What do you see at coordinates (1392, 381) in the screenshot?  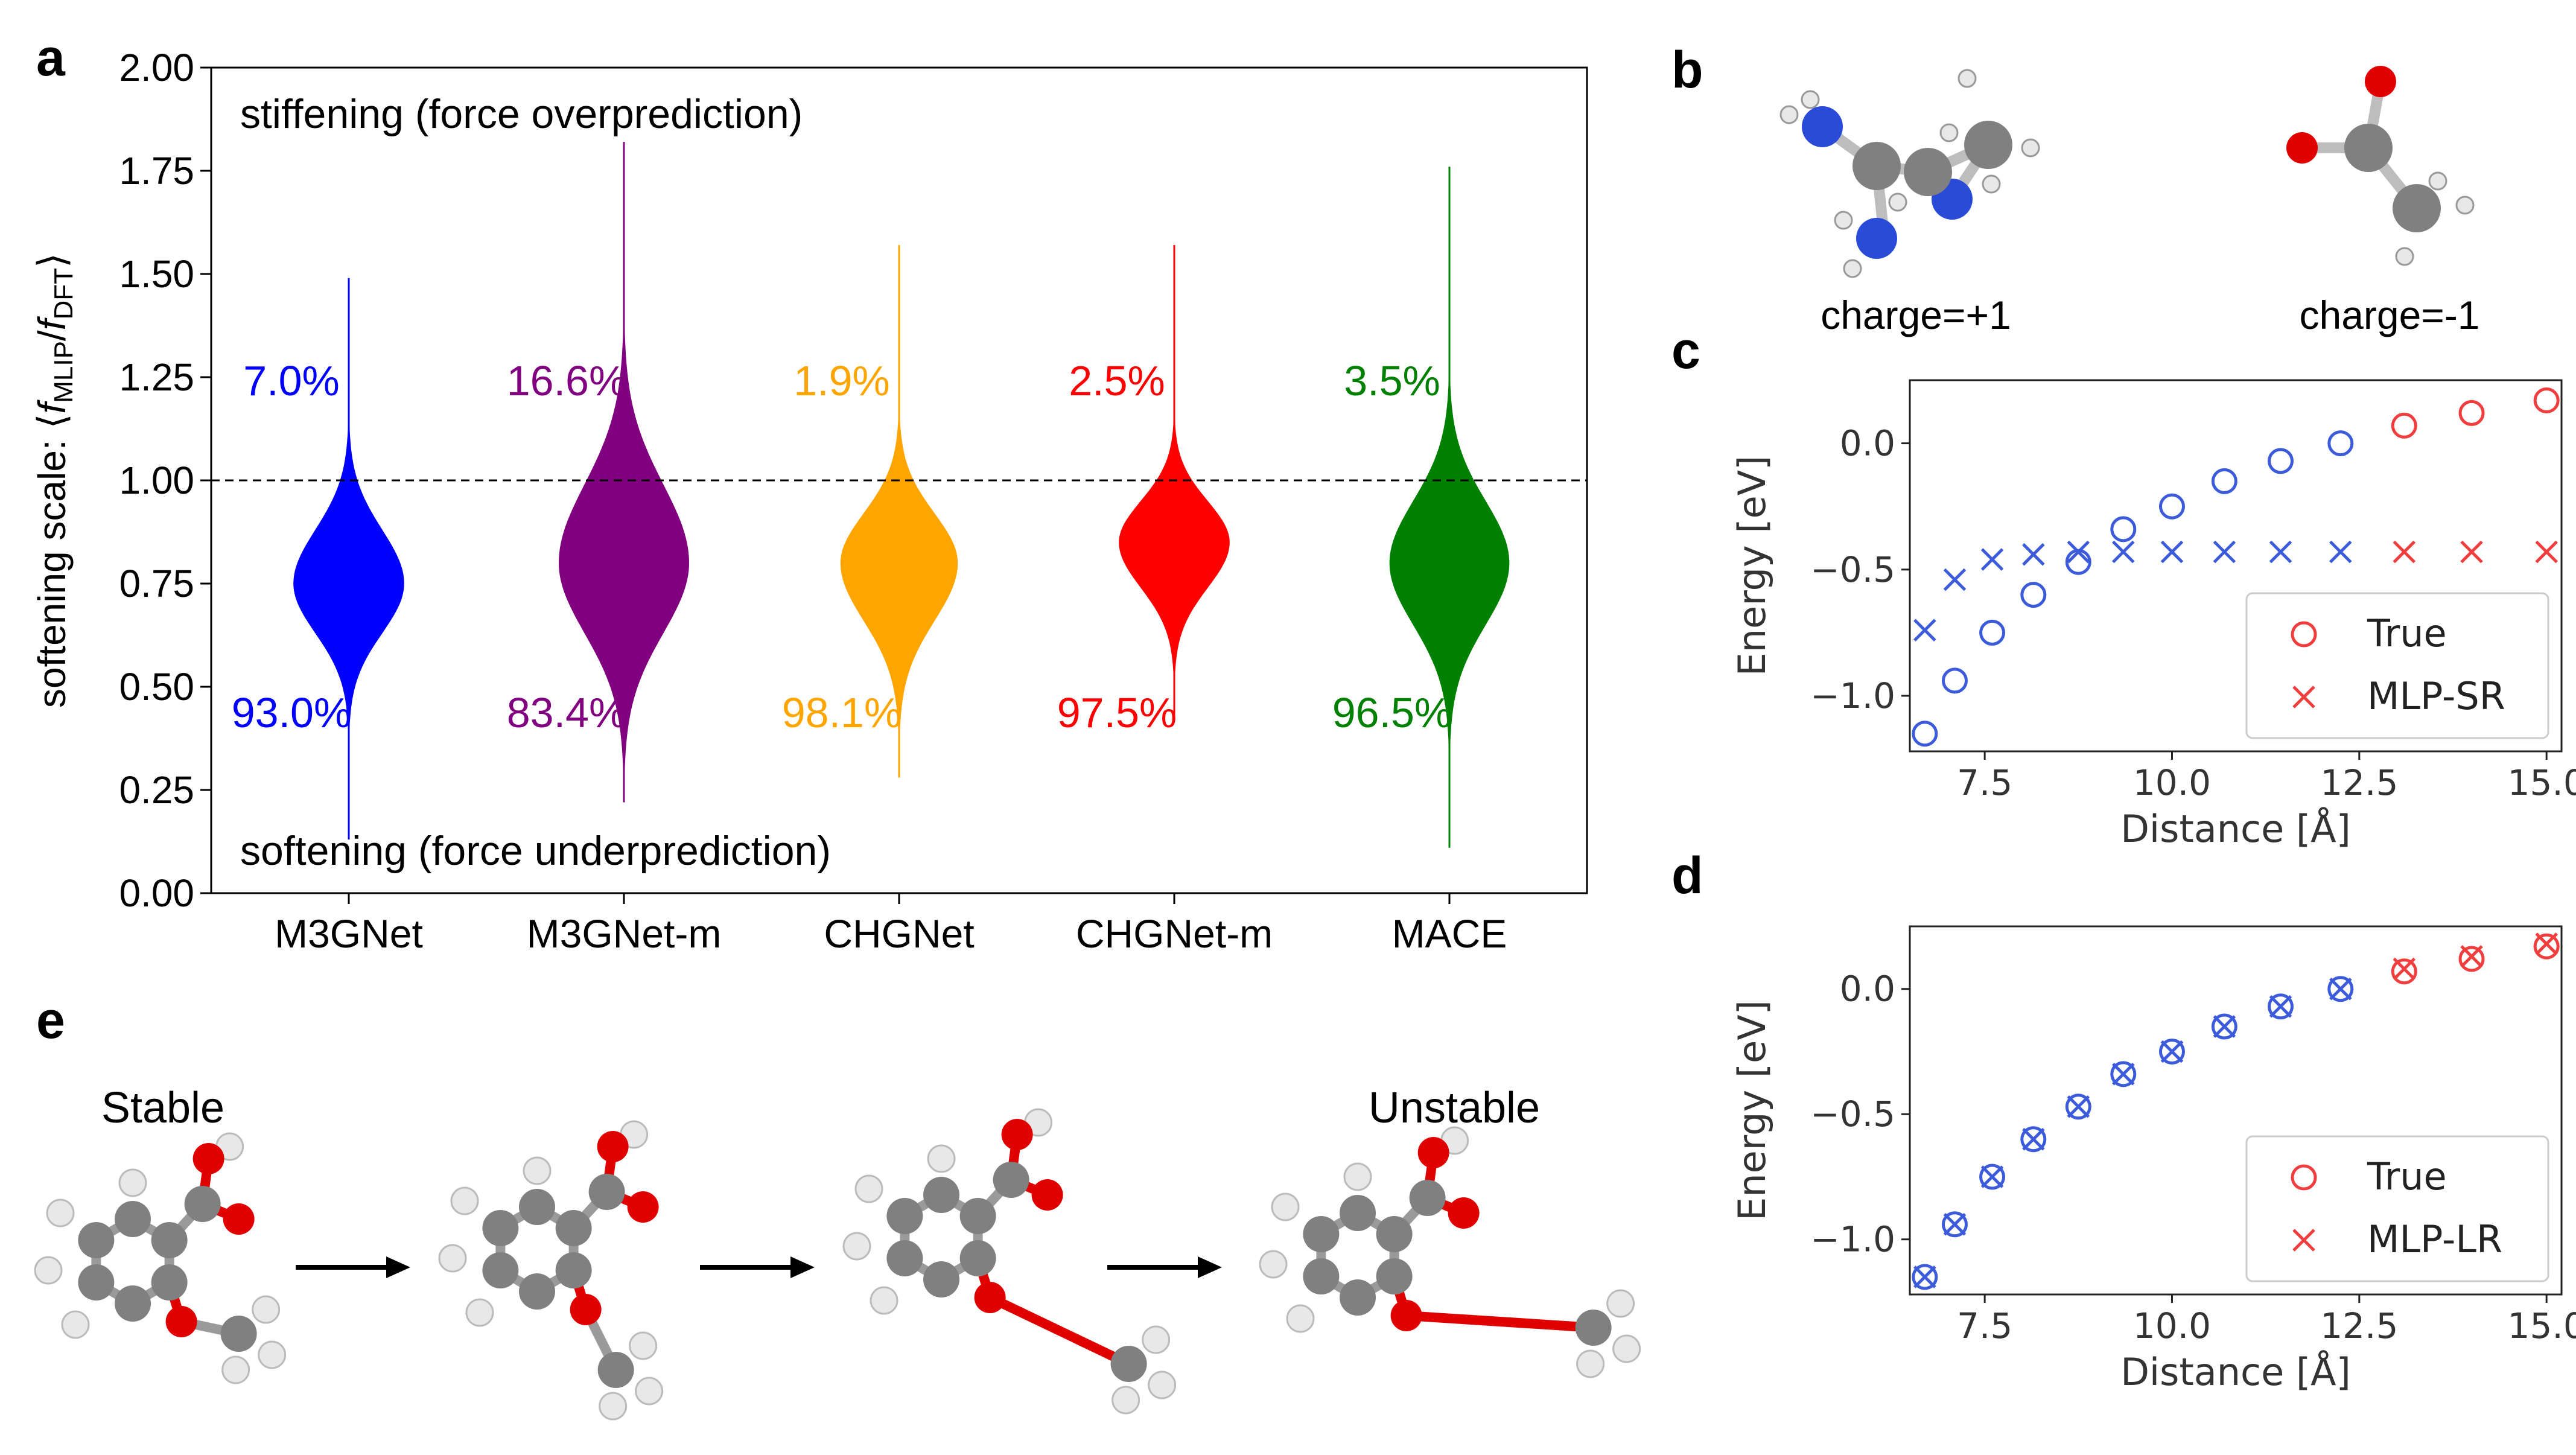 I see `percent-above: 3.5%` at bounding box center [1392, 381].